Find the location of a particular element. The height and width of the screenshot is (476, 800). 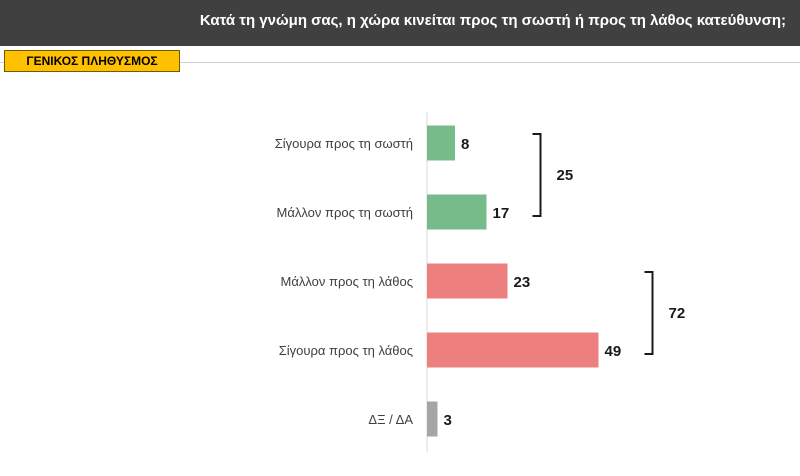

value-label: 8 is located at coordinates (465, 144).